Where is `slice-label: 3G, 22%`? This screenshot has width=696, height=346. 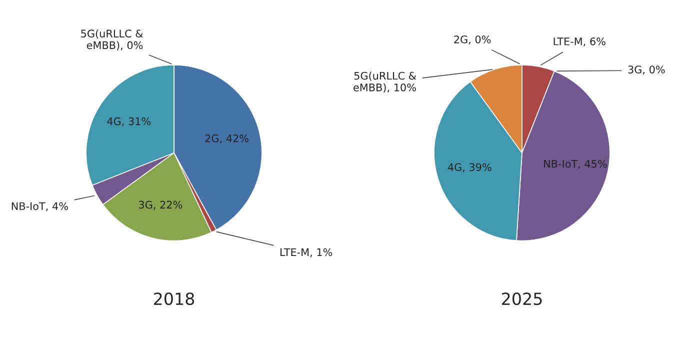 slice-label: 3G, 22% is located at coordinates (160, 205).